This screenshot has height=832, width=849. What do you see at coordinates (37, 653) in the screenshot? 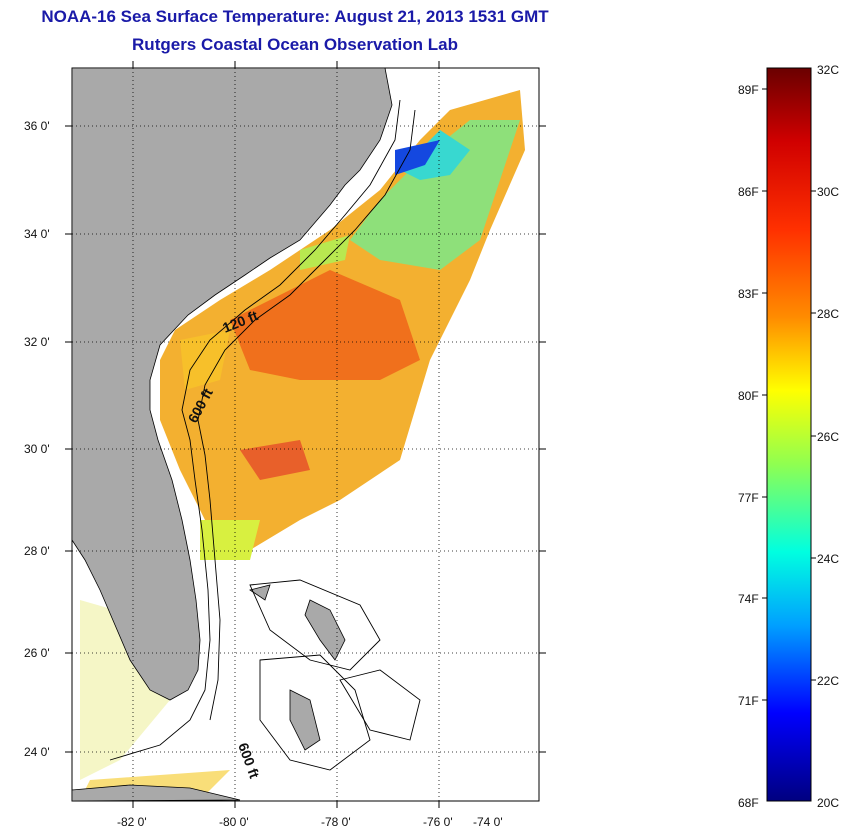
I see `lat-tick-label: 26 0'` at bounding box center [37, 653].